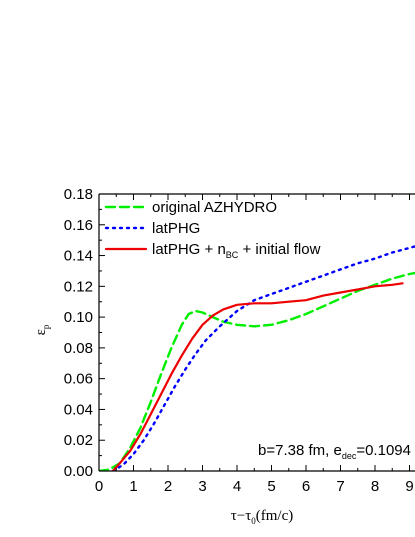 The image size is (415, 537). I want to click on x-tick-label: 5, so click(271, 486).